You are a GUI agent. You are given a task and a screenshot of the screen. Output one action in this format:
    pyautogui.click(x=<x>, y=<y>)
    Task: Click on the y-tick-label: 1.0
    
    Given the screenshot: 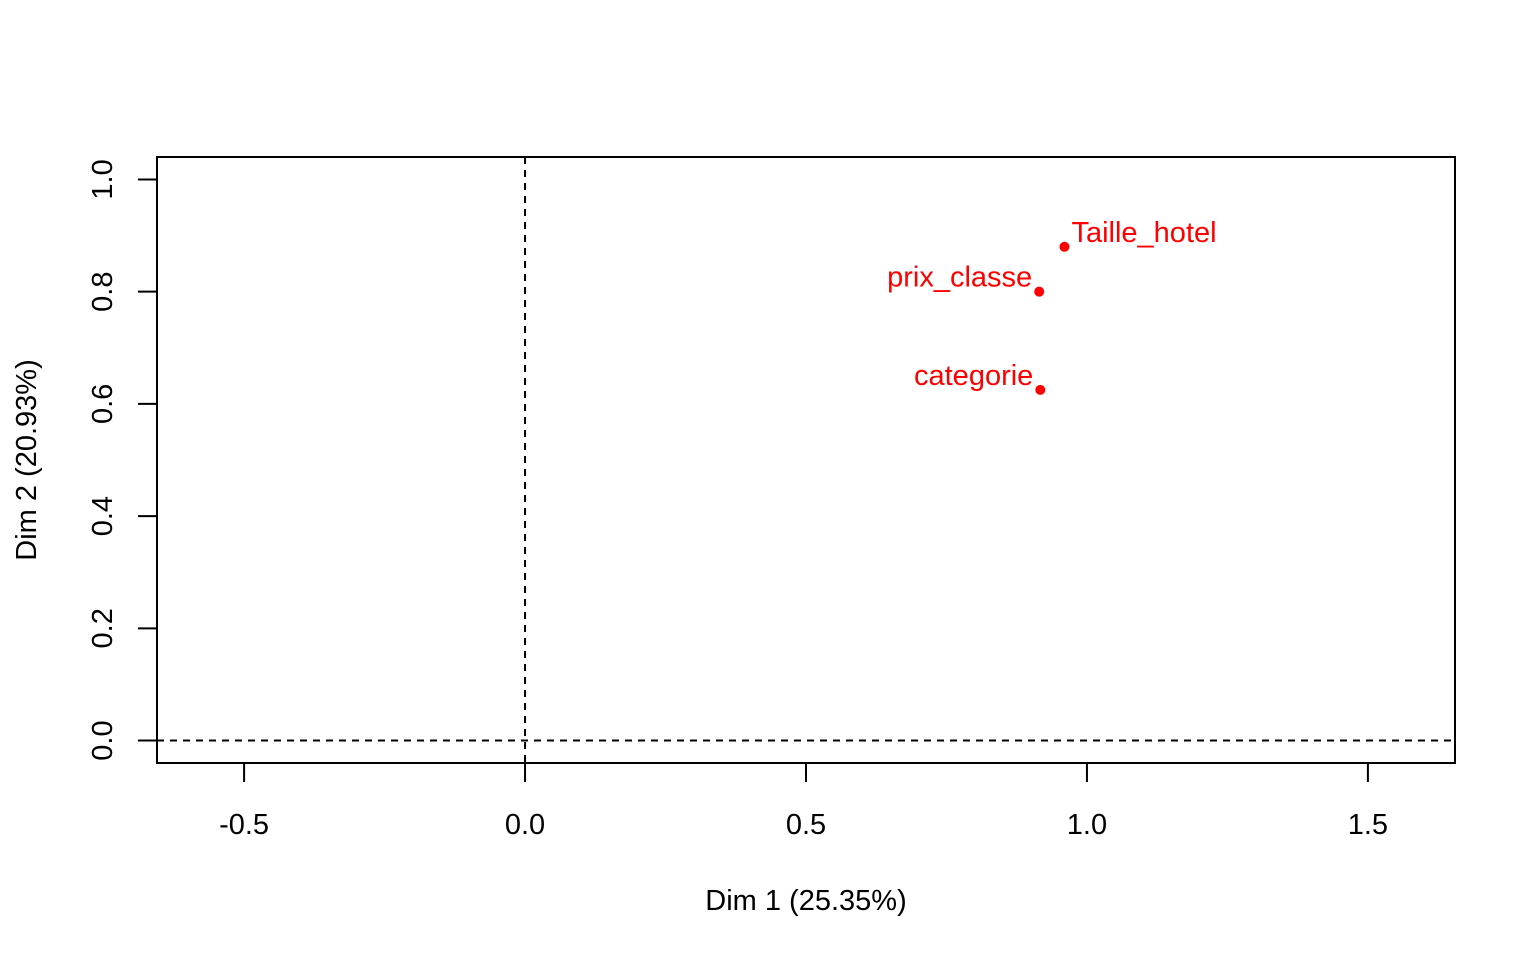 What is the action you would take?
    pyautogui.click(x=103, y=179)
    